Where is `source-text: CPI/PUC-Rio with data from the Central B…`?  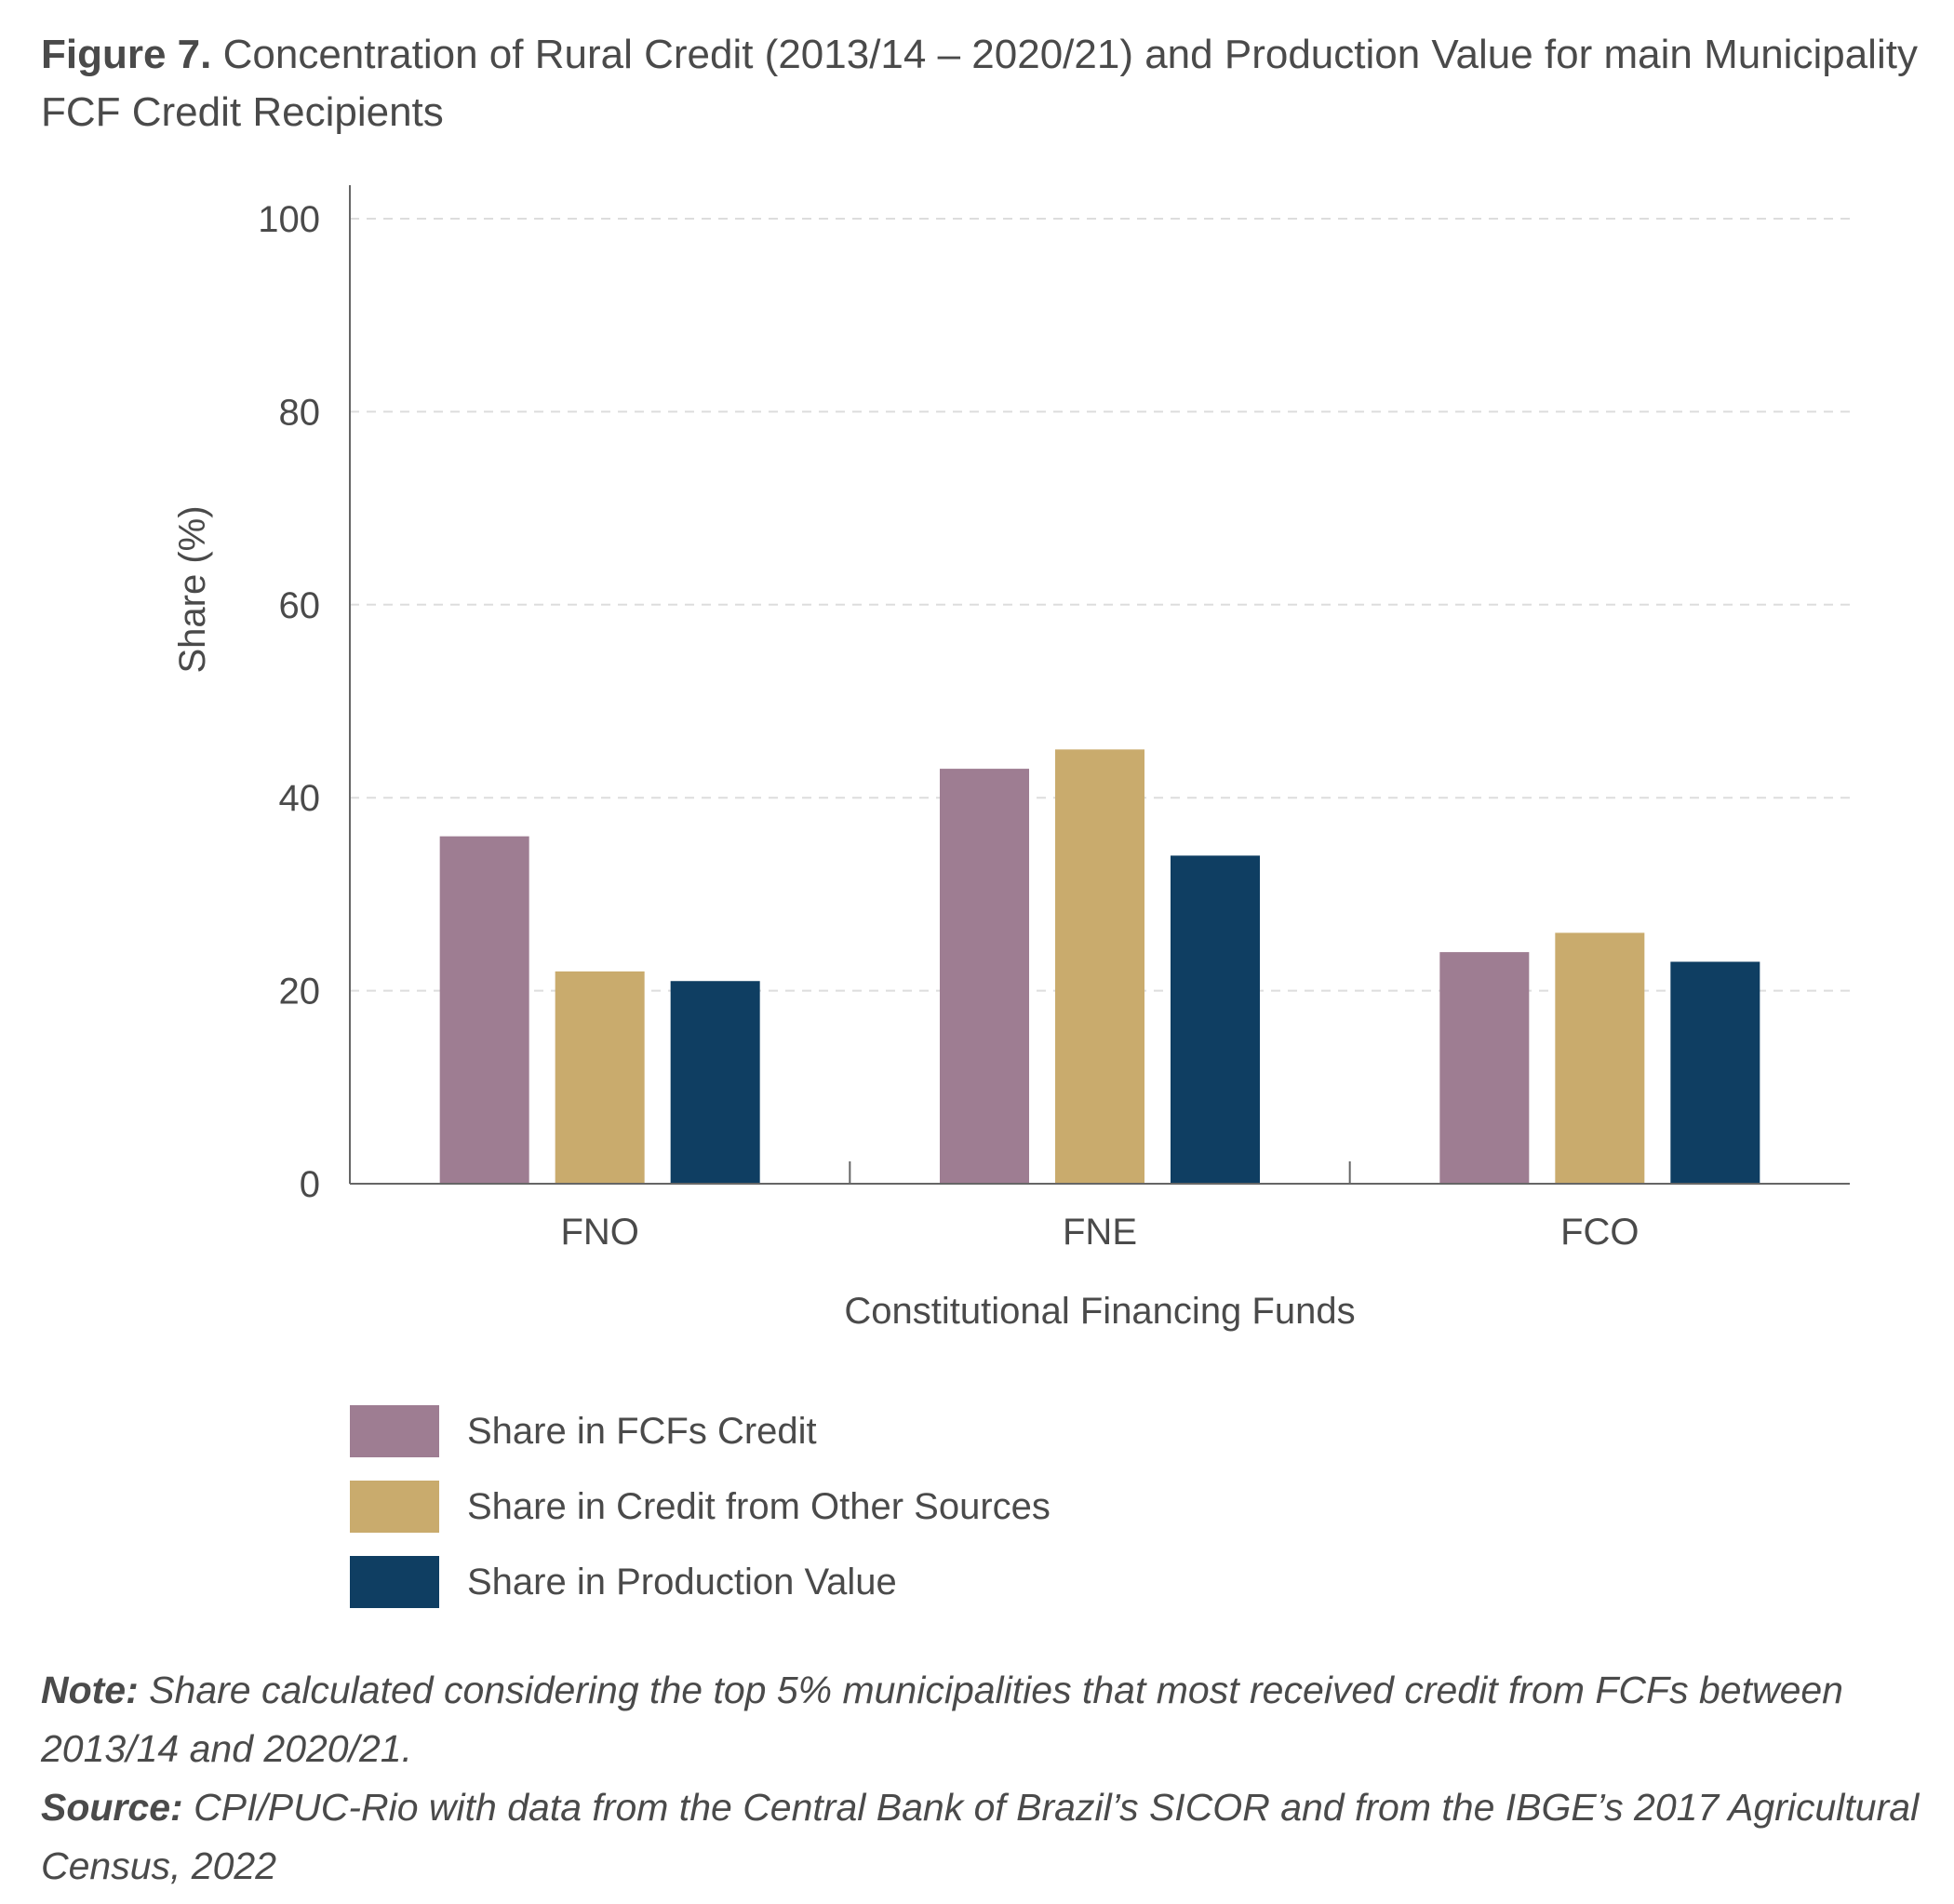
source-text: CPI/PUC-Rio with data from the Central B… is located at coordinates (980, 1836).